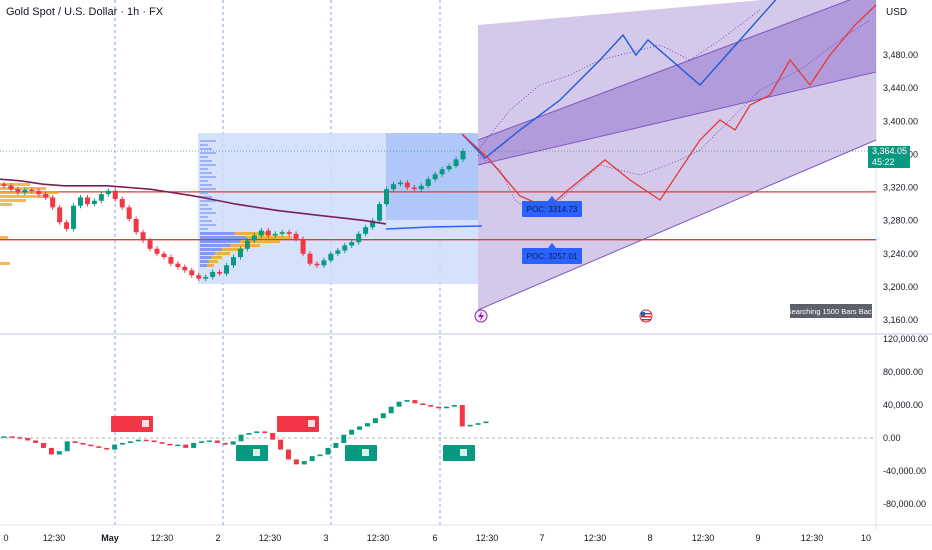  Describe the element at coordinates (900, 287) in the screenshot. I see `y-tick-label: 3,200.00` at that location.